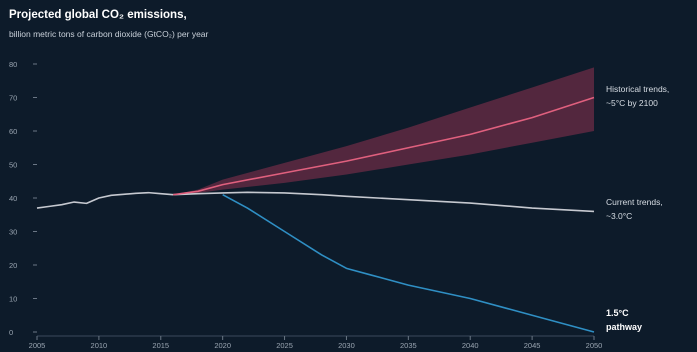 The height and width of the screenshot is (352, 697). What do you see at coordinates (160, 345) in the screenshot?
I see `x-tick-label: 2015` at bounding box center [160, 345].